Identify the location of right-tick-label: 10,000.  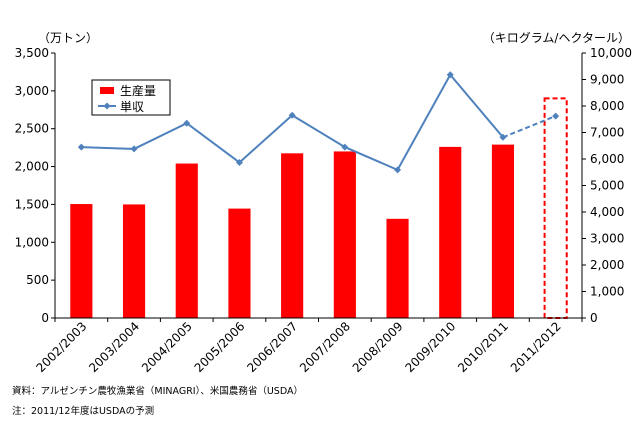
(611, 53).